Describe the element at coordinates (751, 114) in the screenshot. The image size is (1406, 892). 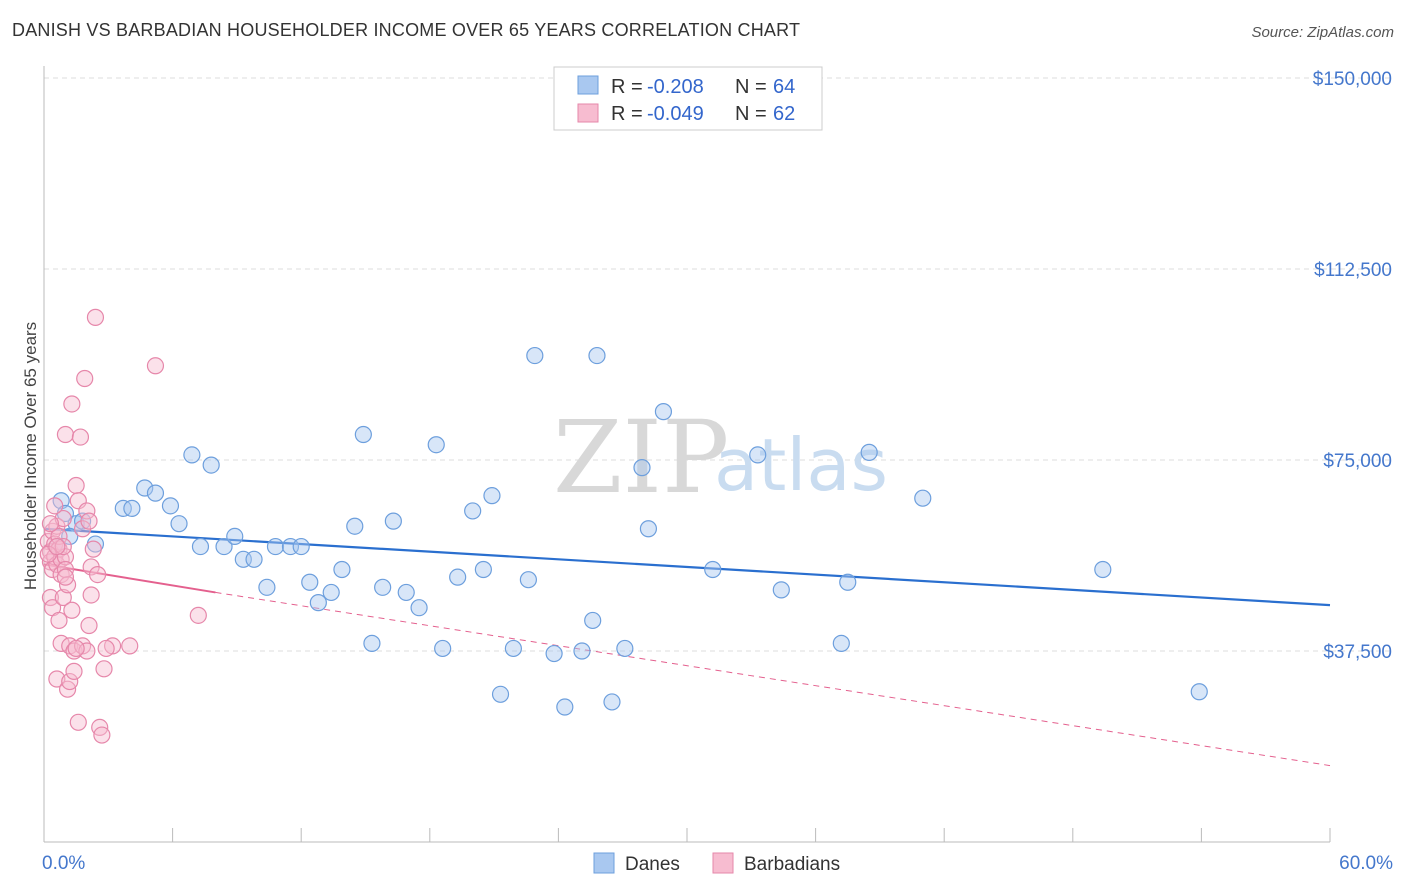
I see `legend-n-label-barbadians: N =` at that location.